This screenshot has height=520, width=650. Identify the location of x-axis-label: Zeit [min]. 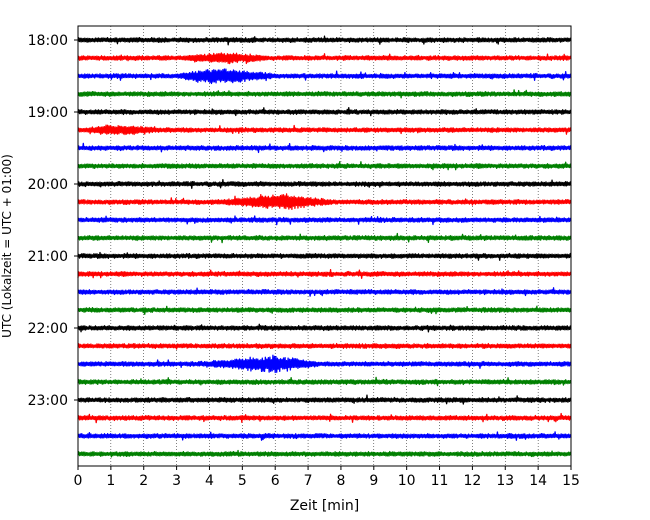
(324, 506).